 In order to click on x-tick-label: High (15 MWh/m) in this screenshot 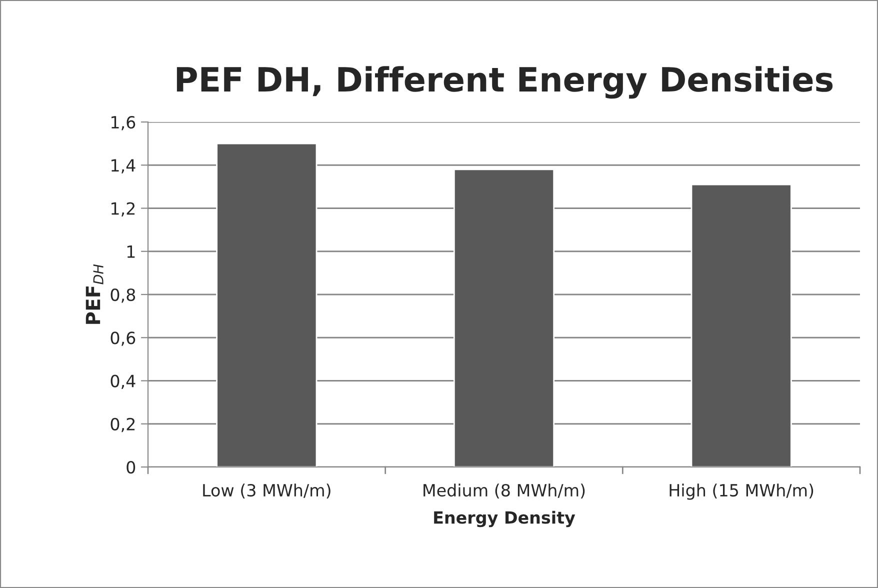, I will do `click(742, 492)`.